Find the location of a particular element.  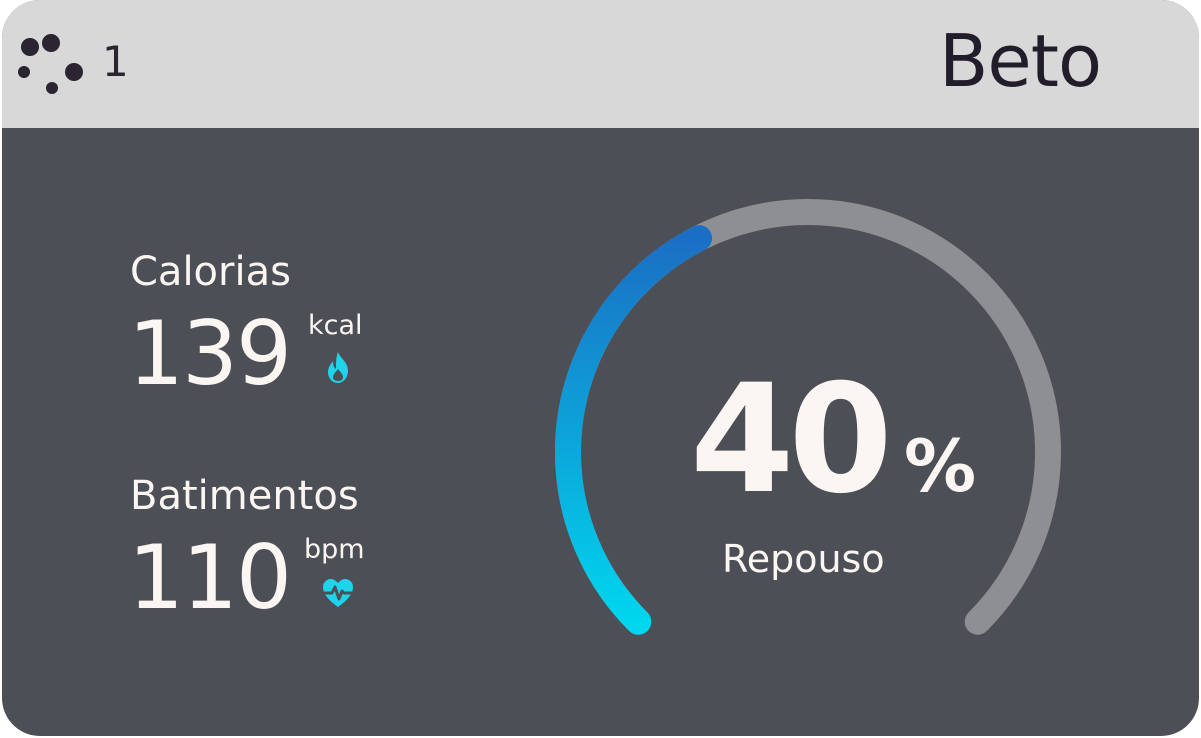

gauge-percent-unit: % is located at coordinates (940, 466).